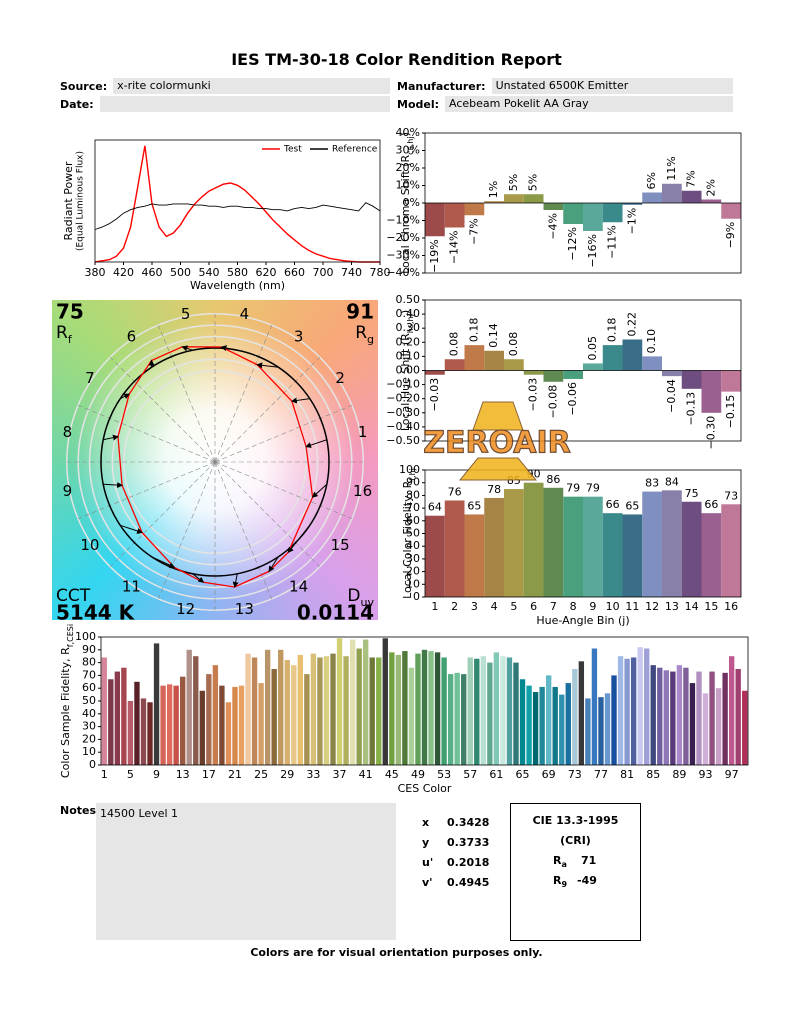  What do you see at coordinates (434, 606) in the screenshot?
I see `x-tick-label: 1` at bounding box center [434, 606].